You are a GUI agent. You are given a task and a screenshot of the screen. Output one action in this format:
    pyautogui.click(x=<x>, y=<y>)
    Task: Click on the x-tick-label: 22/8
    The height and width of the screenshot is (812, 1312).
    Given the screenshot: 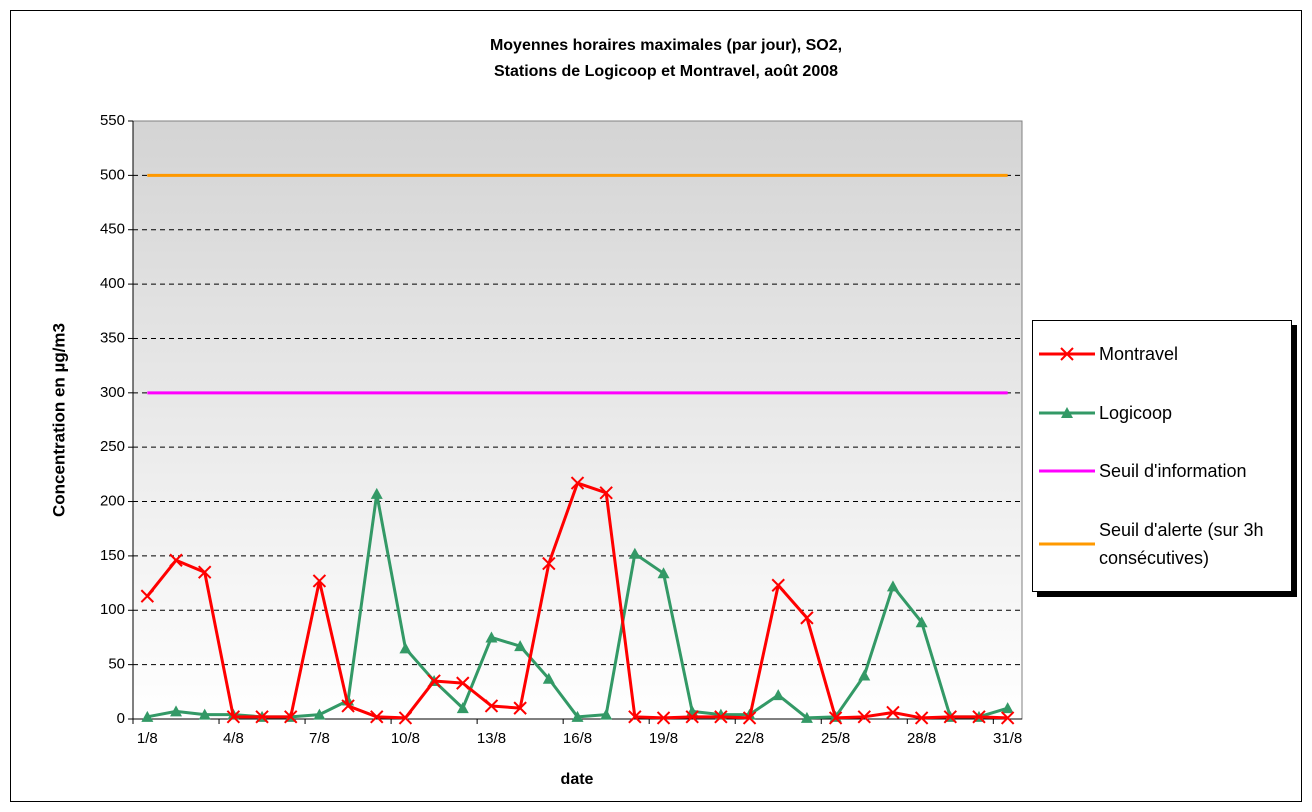 What is the action you would take?
    pyautogui.click(x=749, y=738)
    